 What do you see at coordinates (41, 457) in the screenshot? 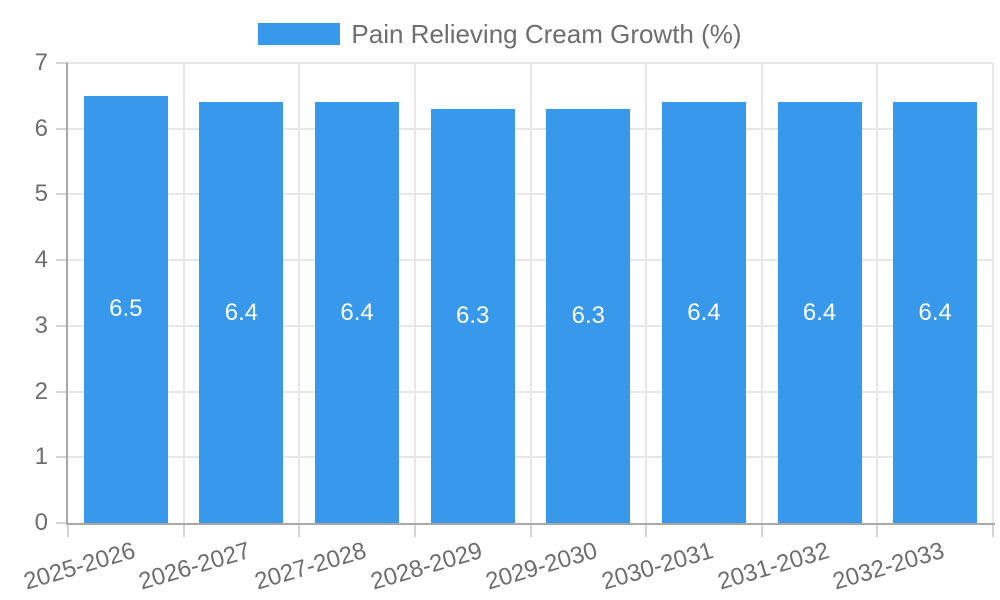
I see `y-axis-label: 1` at bounding box center [41, 457].